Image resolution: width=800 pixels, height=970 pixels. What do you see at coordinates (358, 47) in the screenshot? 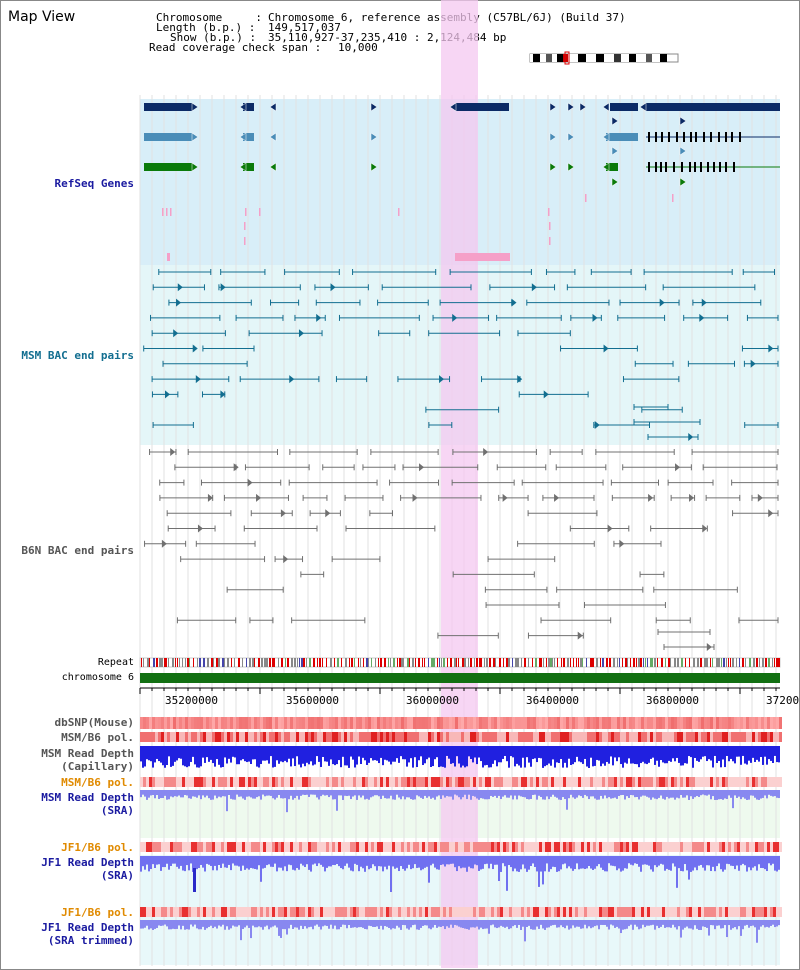
I see `coverage-value: 10,000` at bounding box center [358, 47].